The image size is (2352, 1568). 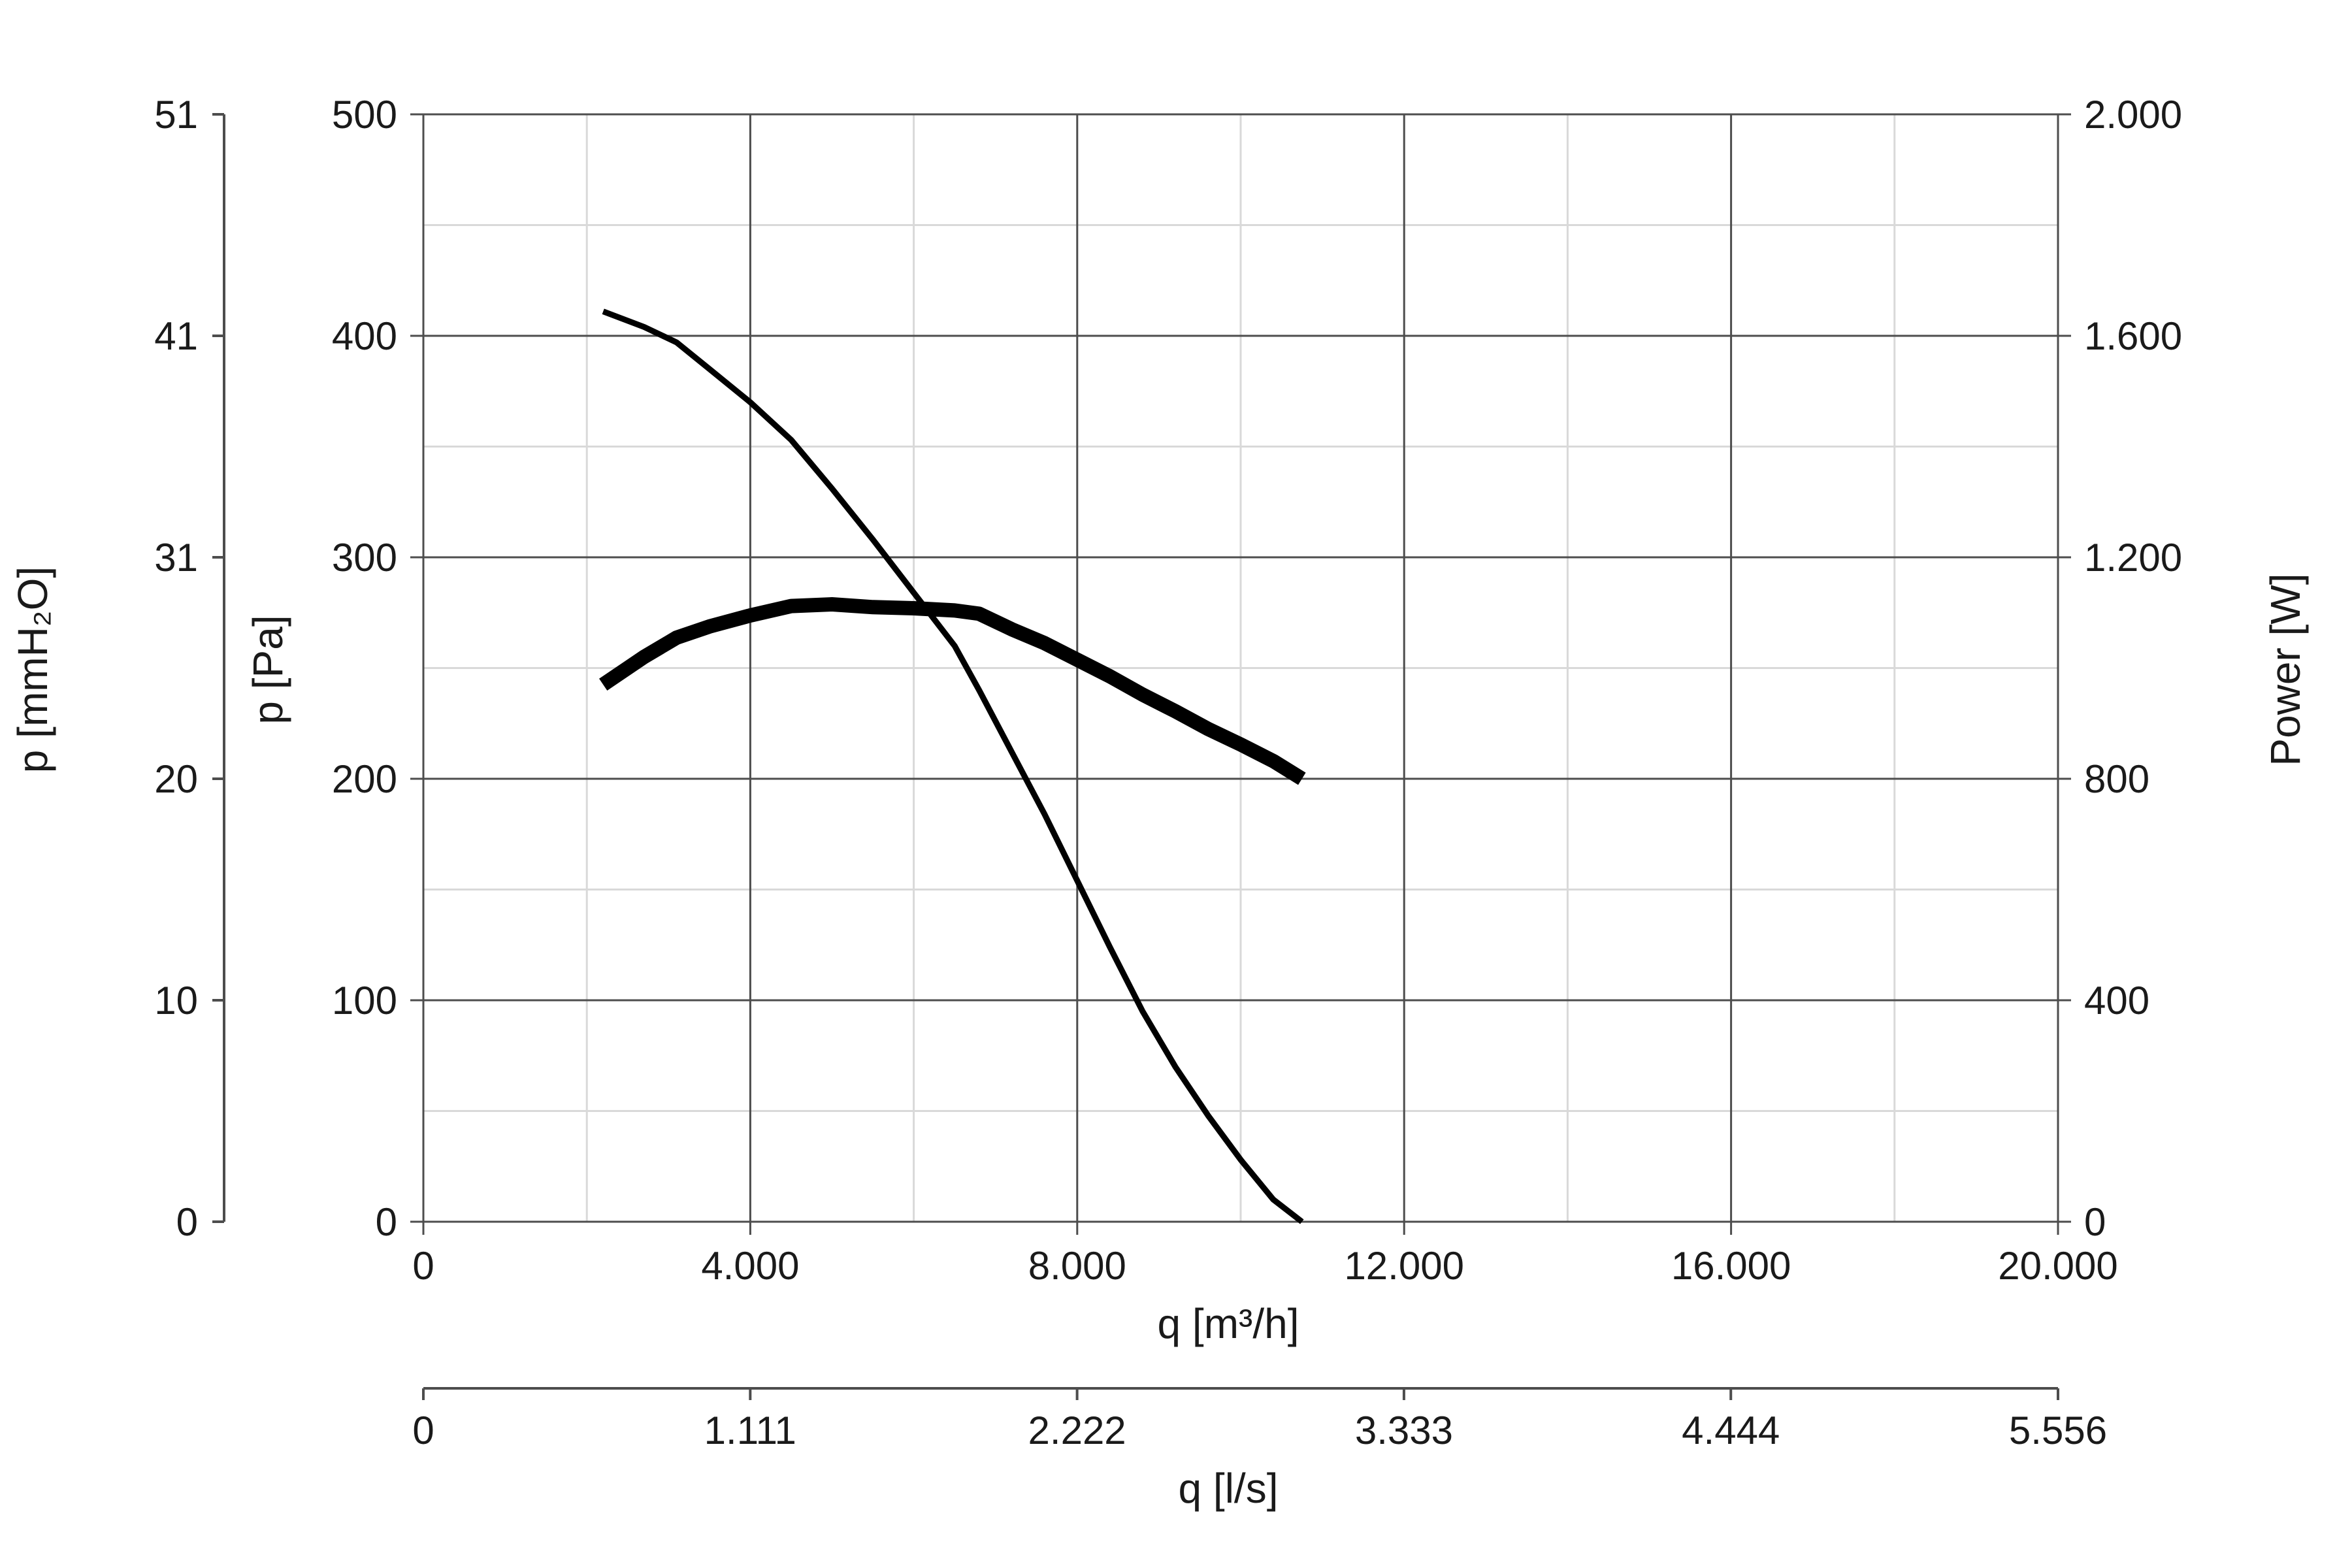 What do you see at coordinates (187, 1222) in the screenshot?
I see `mmh2o-tick-label: 0` at bounding box center [187, 1222].